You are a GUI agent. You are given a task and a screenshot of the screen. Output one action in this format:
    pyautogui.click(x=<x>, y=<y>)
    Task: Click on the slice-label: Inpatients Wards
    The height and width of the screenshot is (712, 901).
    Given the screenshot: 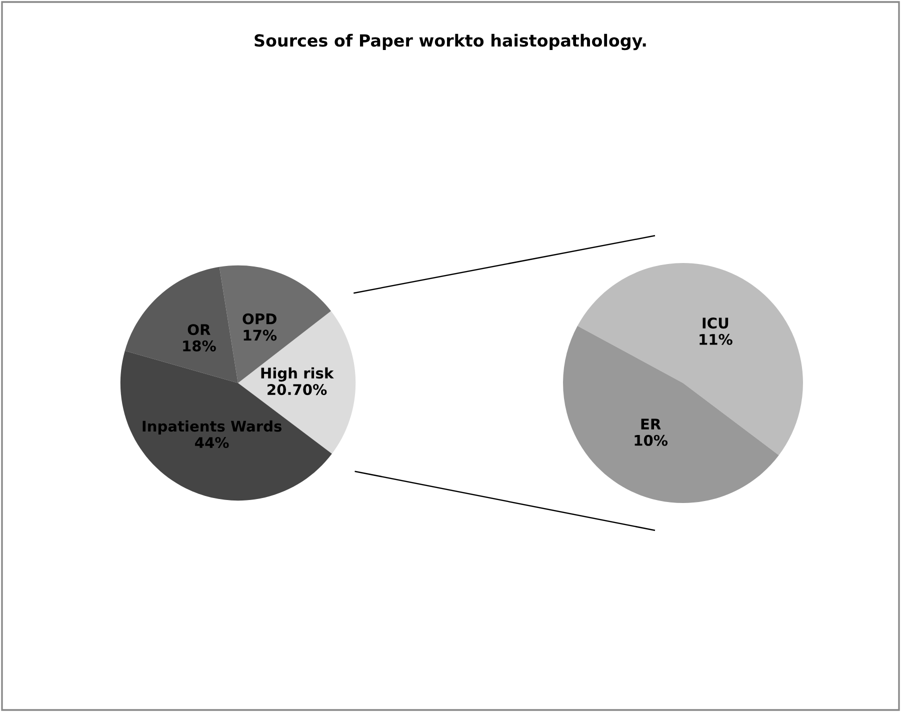 What is the action you would take?
    pyautogui.click(x=212, y=427)
    